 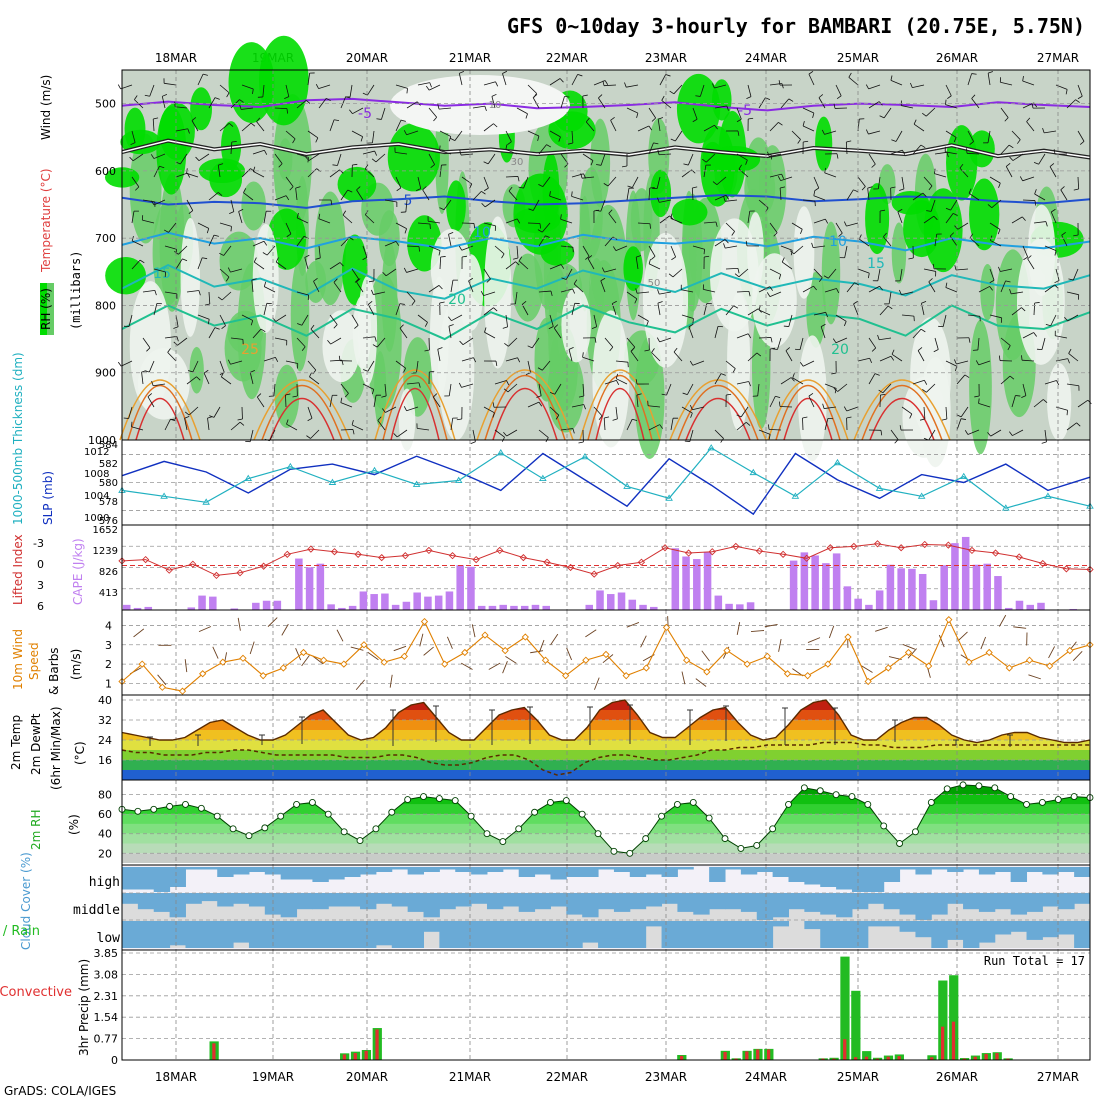 I want to click on lifted-index-marker, so click(x=877, y=544).